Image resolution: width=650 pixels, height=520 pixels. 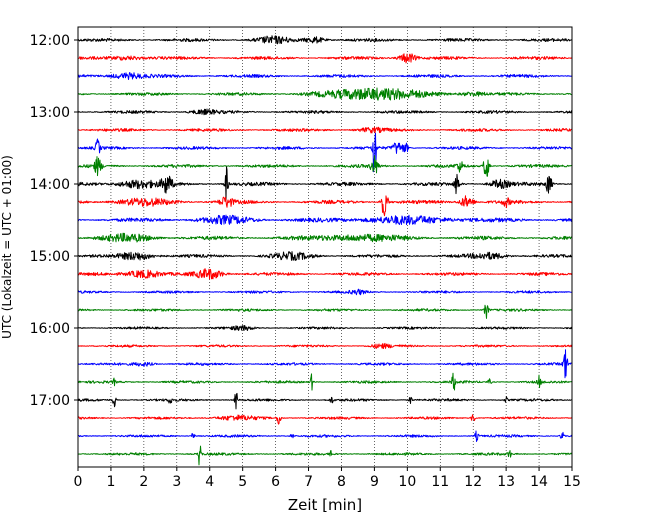 I want to click on x-tick-label: 10, so click(x=407, y=482).